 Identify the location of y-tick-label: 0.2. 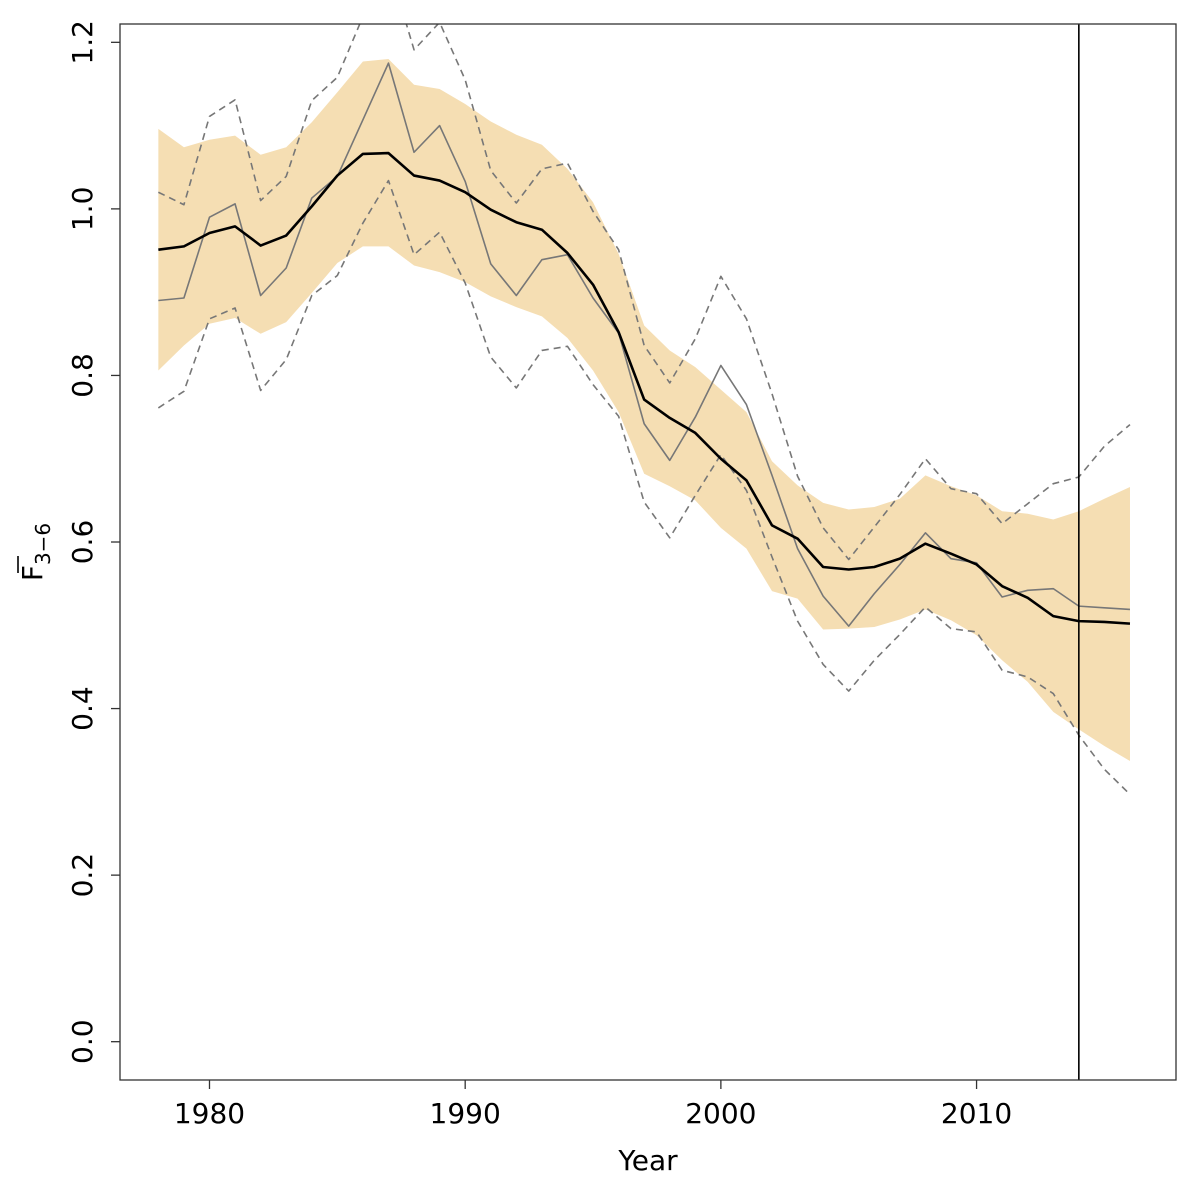
(82, 875).